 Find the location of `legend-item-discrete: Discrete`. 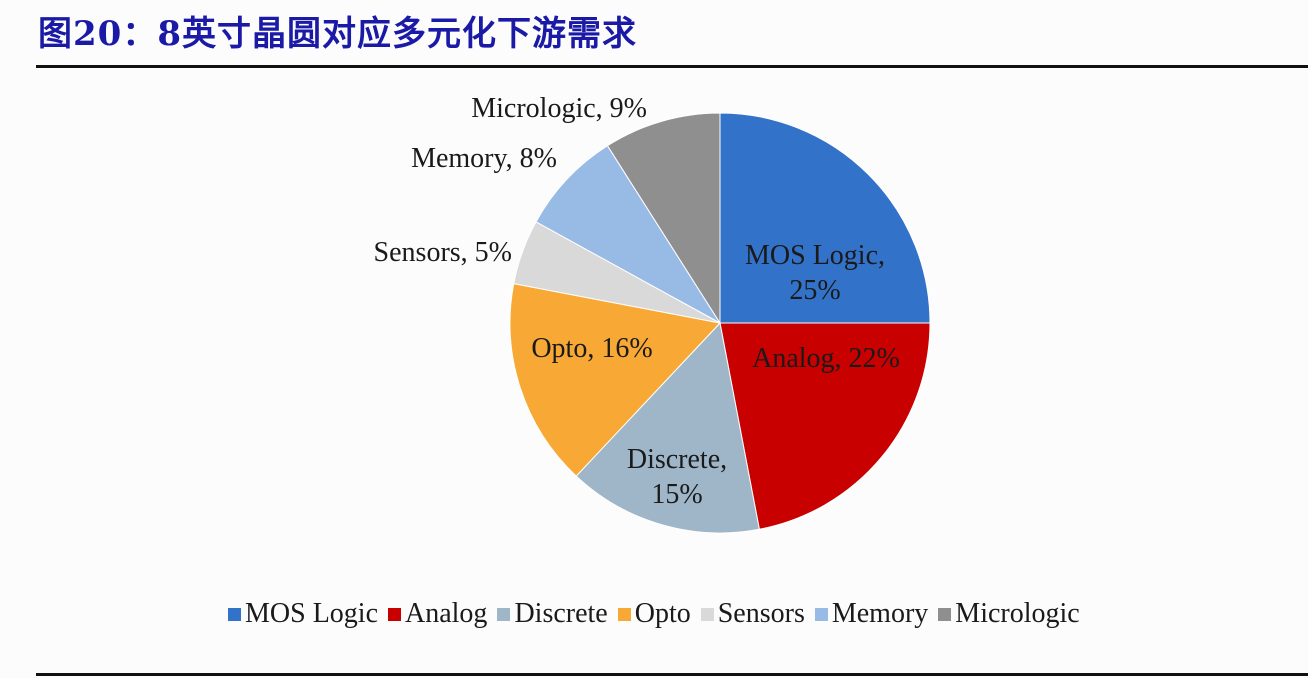

legend-item-discrete: Discrete is located at coordinates (552, 614).